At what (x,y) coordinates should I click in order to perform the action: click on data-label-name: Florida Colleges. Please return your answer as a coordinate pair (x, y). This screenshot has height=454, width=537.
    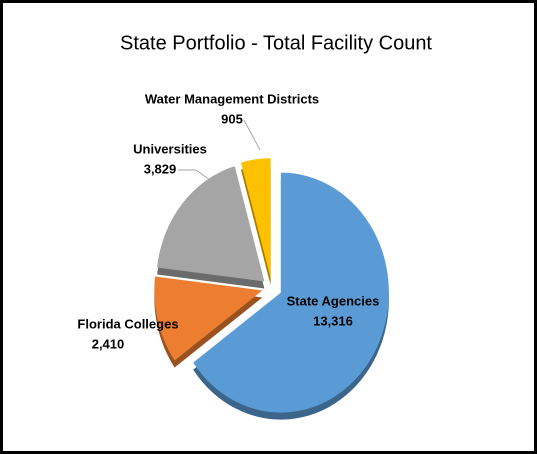
    Looking at the image, I should click on (127, 323).